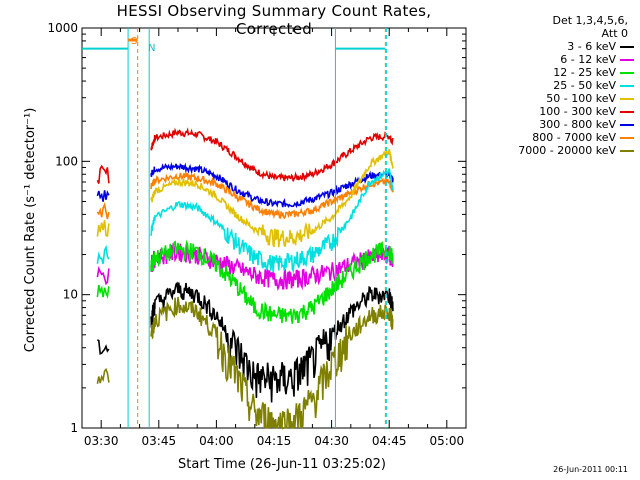 The image size is (640, 480). What do you see at coordinates (552, 46) in the screenshot?
I see `legend-entry: 3 - 6 keV` at bounding box center [552, 46].